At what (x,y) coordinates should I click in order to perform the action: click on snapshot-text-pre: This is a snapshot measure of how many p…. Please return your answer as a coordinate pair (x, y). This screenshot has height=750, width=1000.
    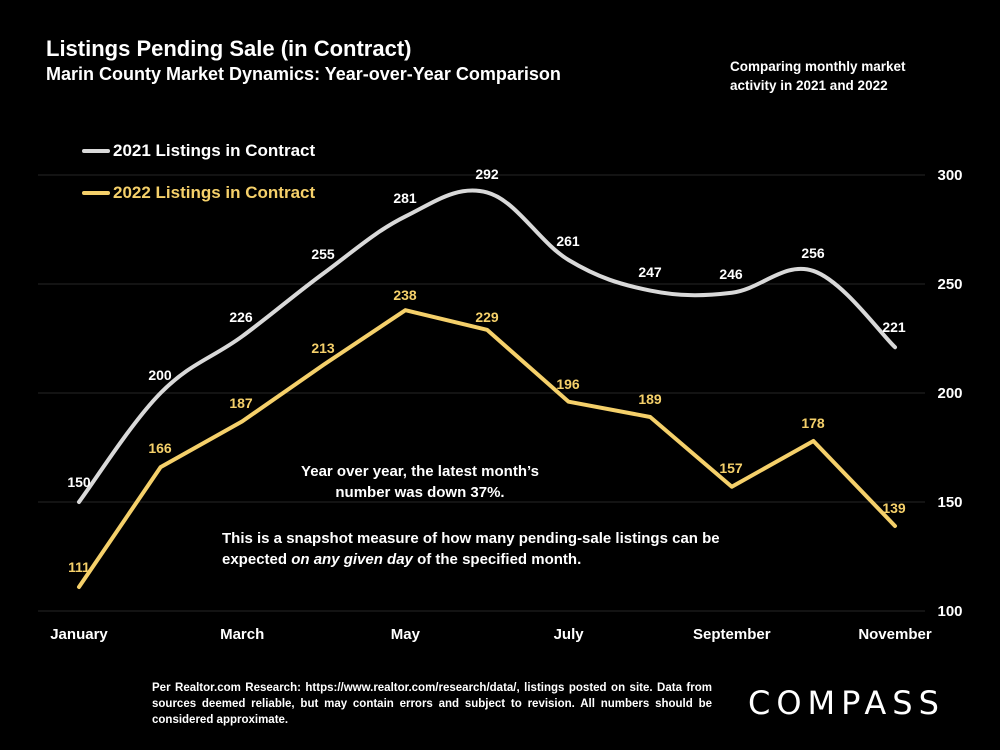
    Looking at the image, I should click on (471, 549).